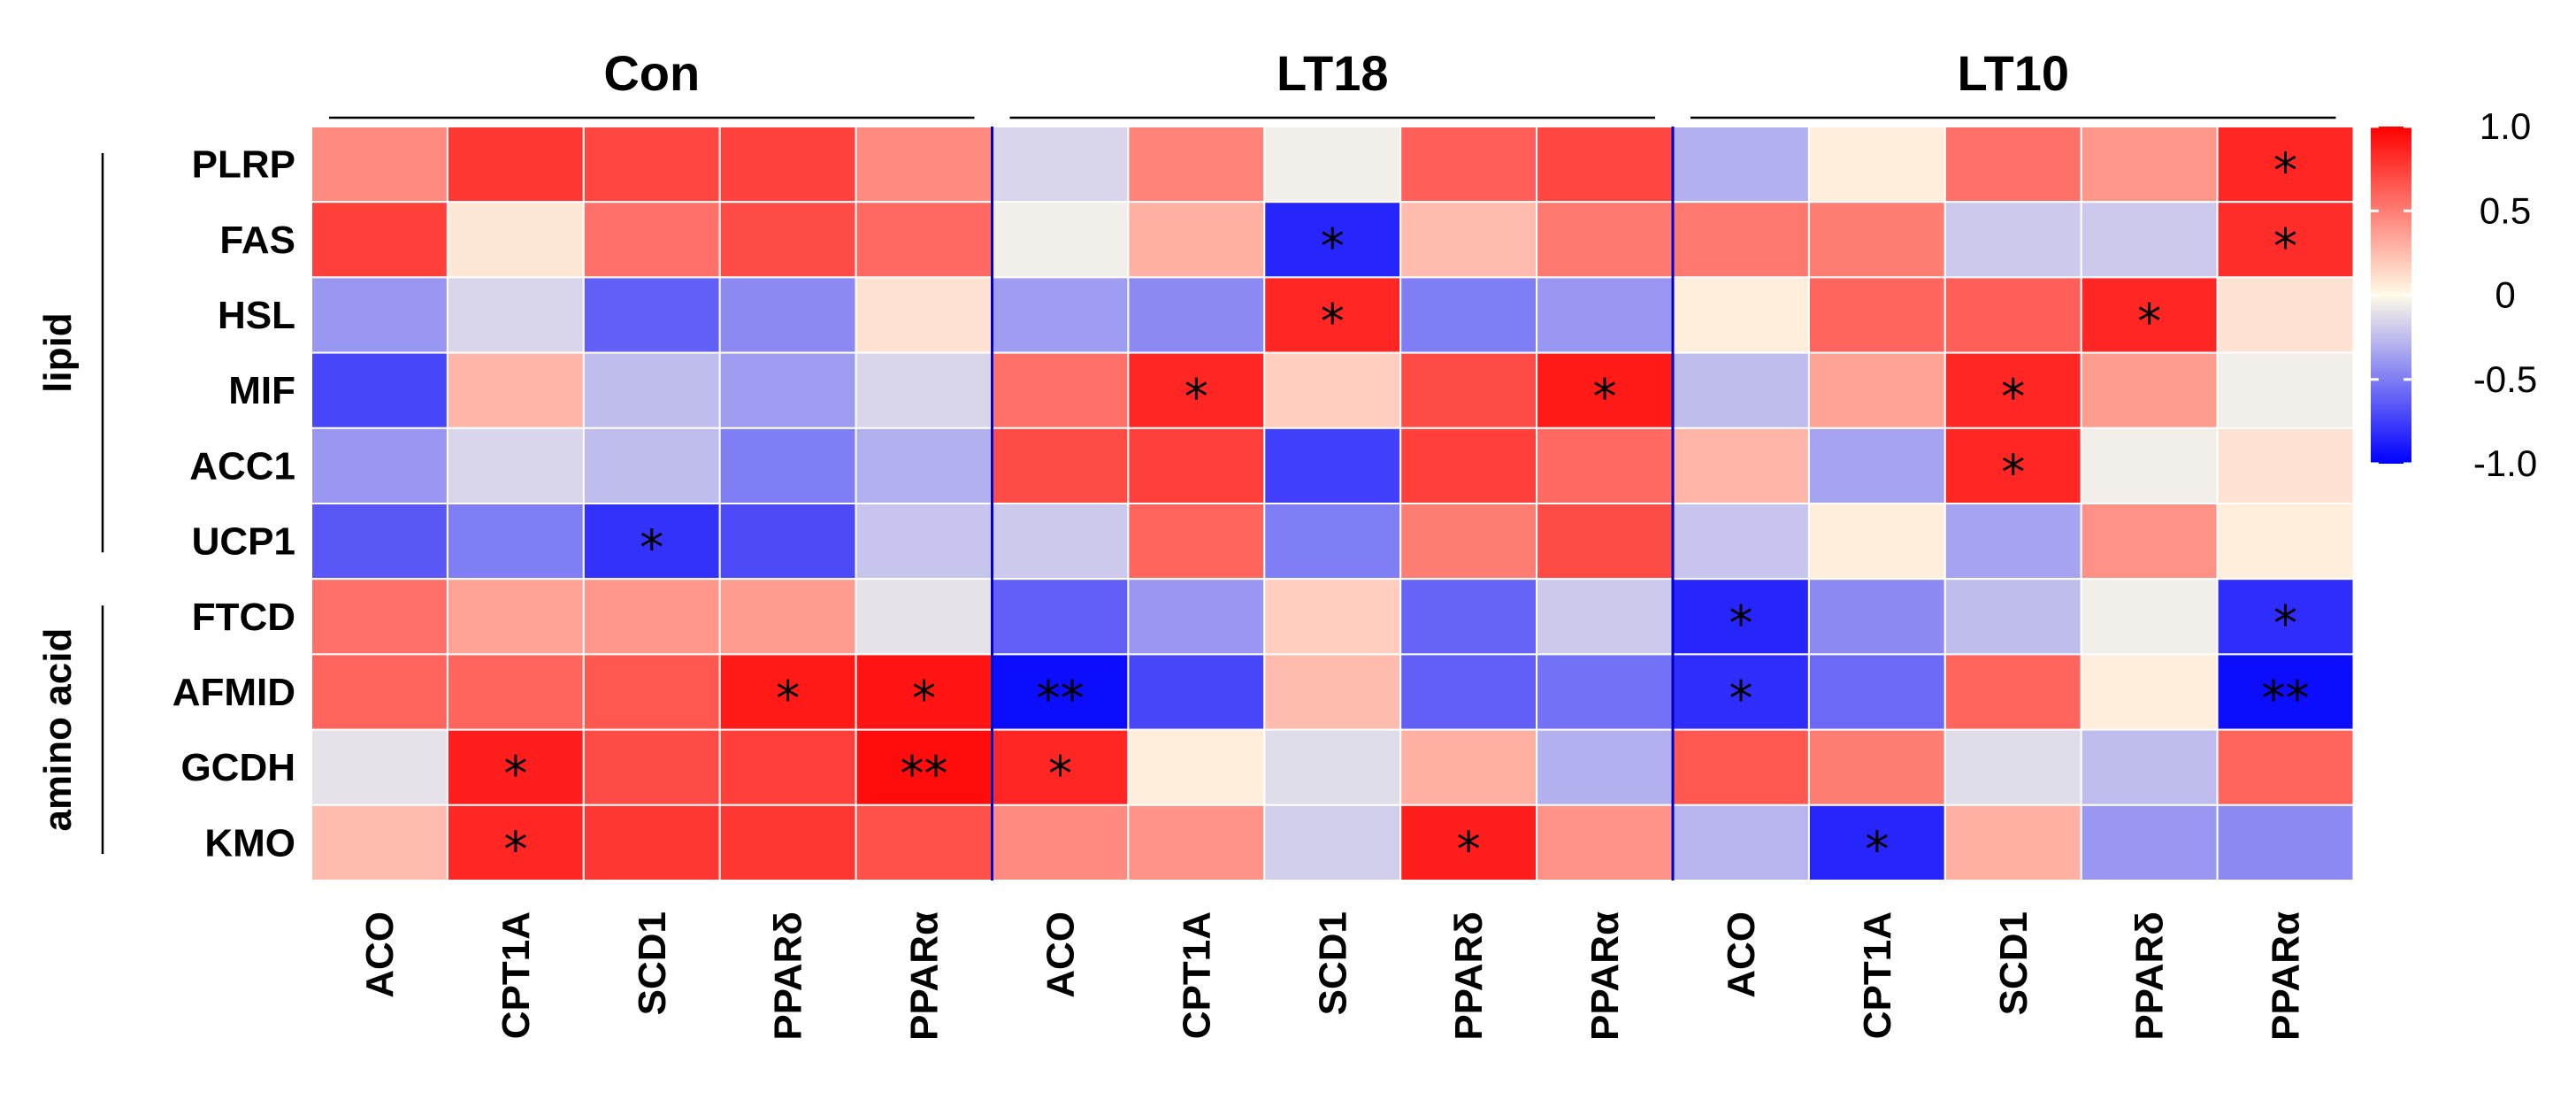 Image resolution: width=2576 pixels, height=1115 pixels. What do you see at coordinates (2505, 463) in the screenshot?
I see `legend-tick-label: -1.0` at bounding box center [2505, 463].